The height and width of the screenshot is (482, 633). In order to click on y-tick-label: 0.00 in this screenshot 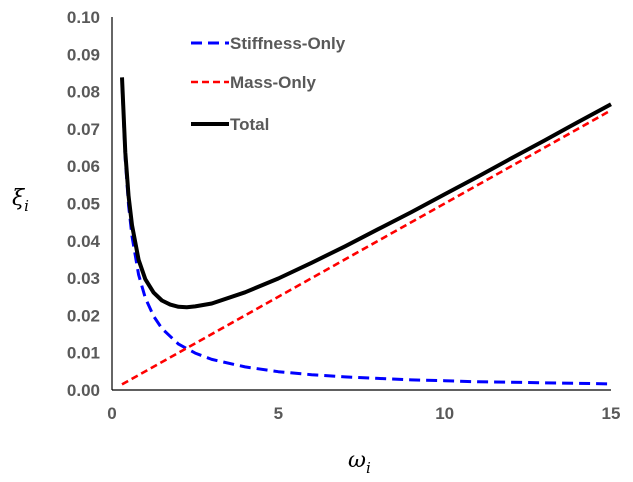, I will do `click(83, 390)`.